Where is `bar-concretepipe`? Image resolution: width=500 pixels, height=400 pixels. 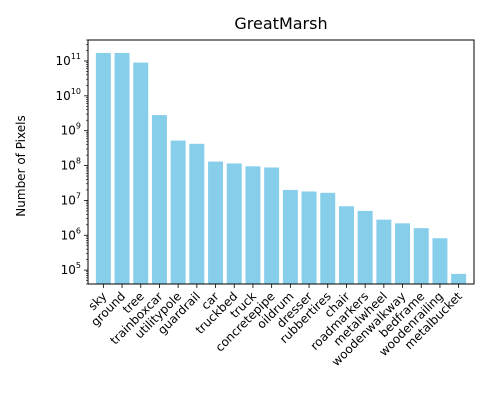 bar-concretepipe is located at coordinates (272, 225).